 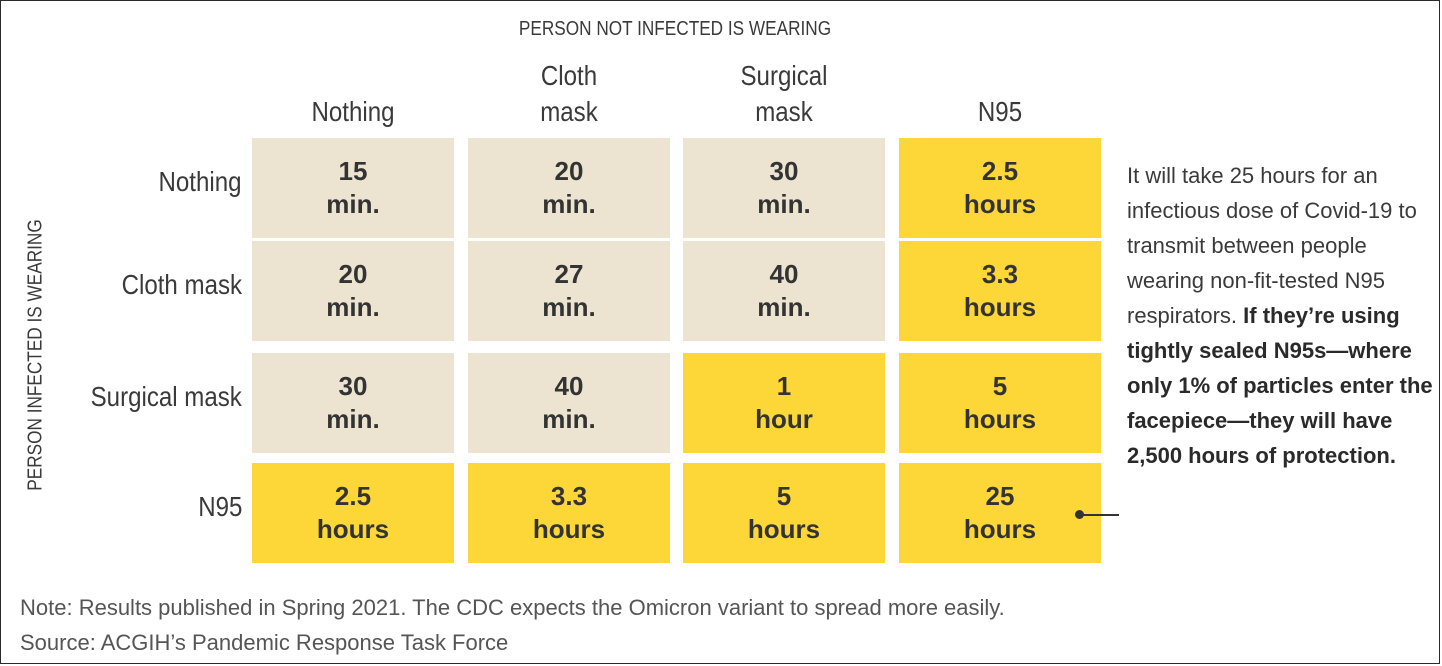 What do you see at coordinates (353, 171) in the screenshot?
I see `cell-value: 15` at bounding box center [353, 171].